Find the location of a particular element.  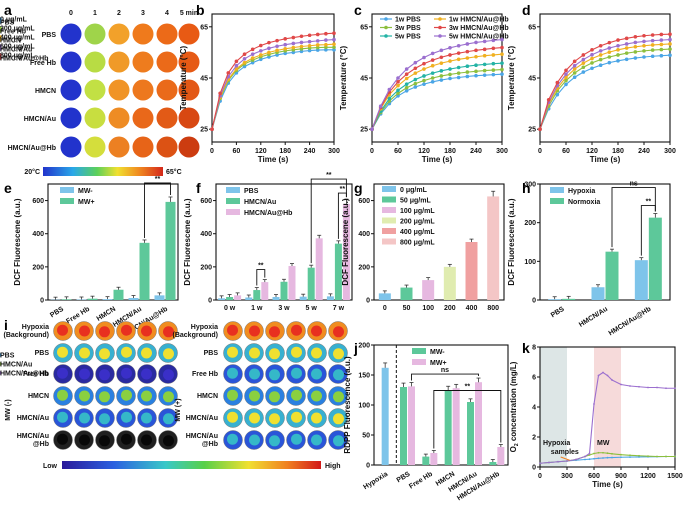

legend-label: HMCN/Au is located at coordinates (260, 202).